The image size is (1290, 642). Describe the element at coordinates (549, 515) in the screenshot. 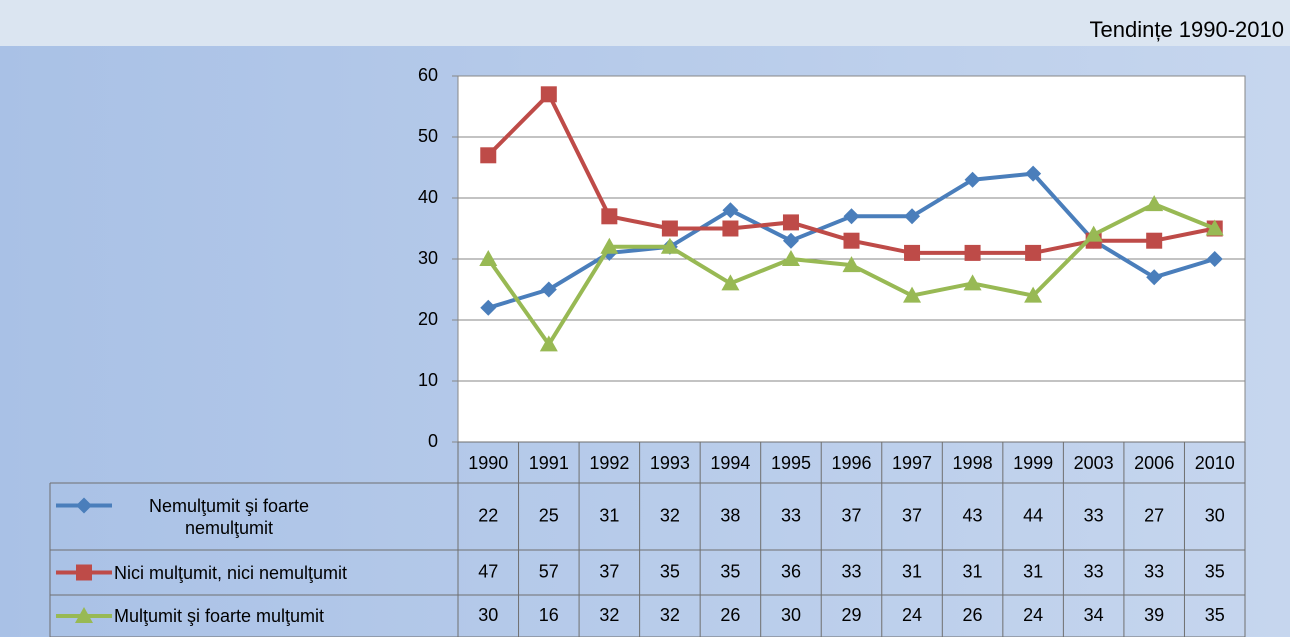

I see `table-value: 25` at that location.